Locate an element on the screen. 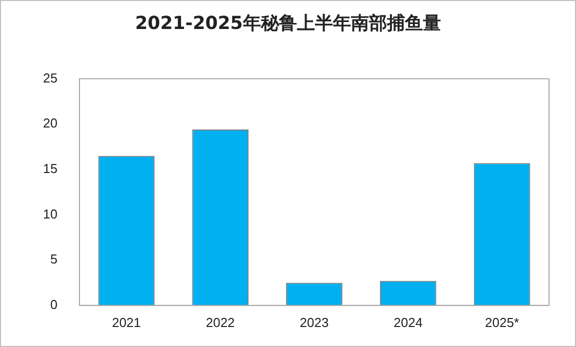  y-tick-label: 0 is located at coordinates (54, 304).